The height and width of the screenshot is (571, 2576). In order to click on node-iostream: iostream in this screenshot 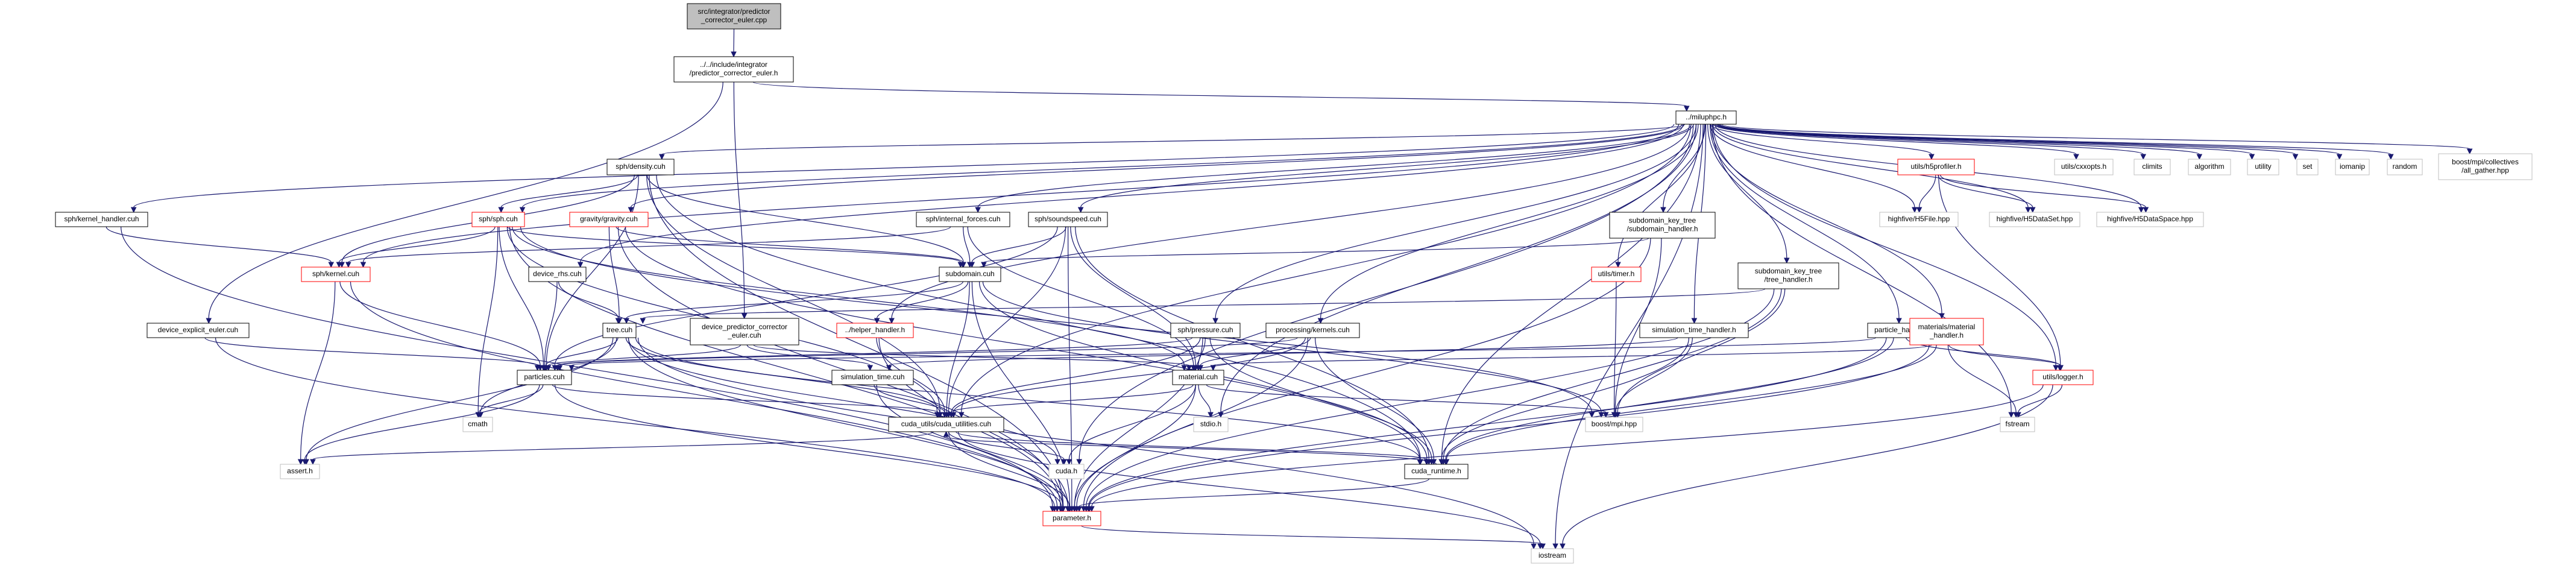, I will do `click(1552, 556)`.